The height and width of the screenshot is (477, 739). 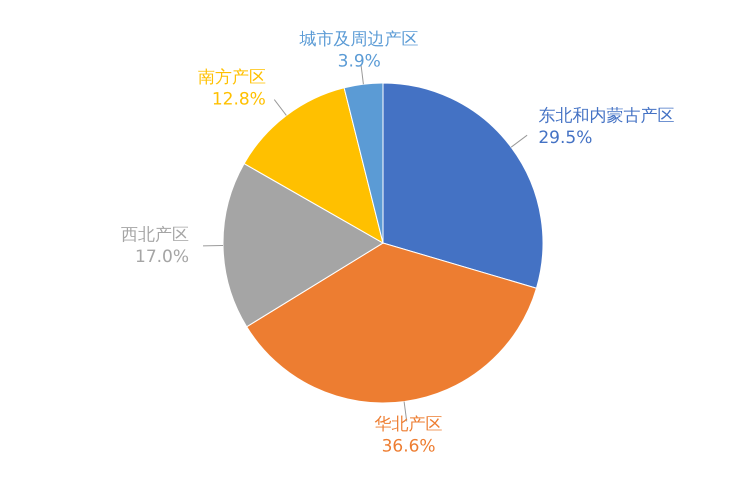 What do you see at coordinates (239, 99) in the screenshot?
I see `data-label: 12.8%` at bounding box center [239, 99].